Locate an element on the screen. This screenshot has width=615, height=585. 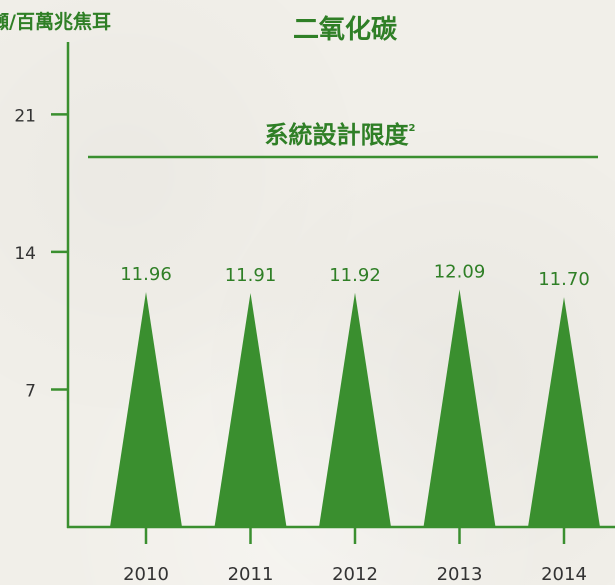
value-label-2011: 11.91 is located at coordinates (251, 275).